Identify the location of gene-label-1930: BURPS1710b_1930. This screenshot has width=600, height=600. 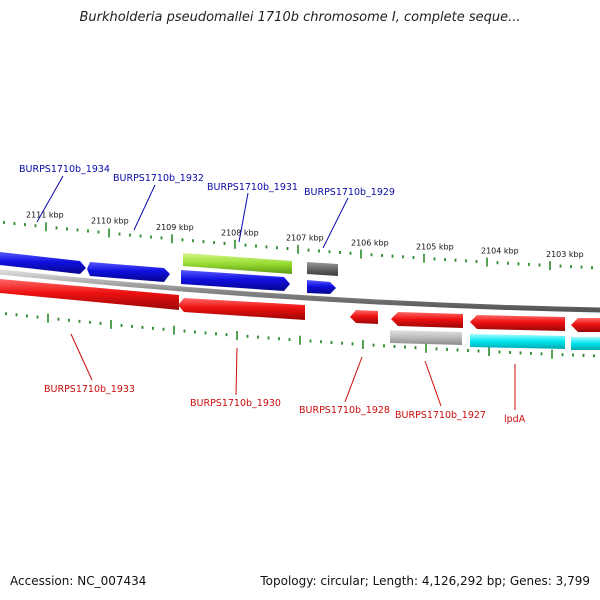
(235, 403).